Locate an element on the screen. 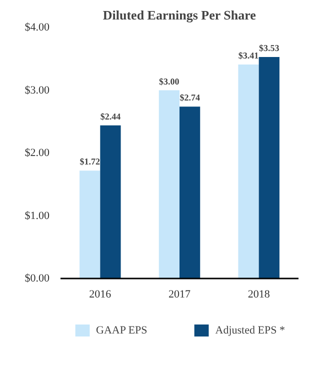 Image resolution: width=318 pixels, height=380 pixels. data-label: $3.41 is located at coordinates (249, 55).